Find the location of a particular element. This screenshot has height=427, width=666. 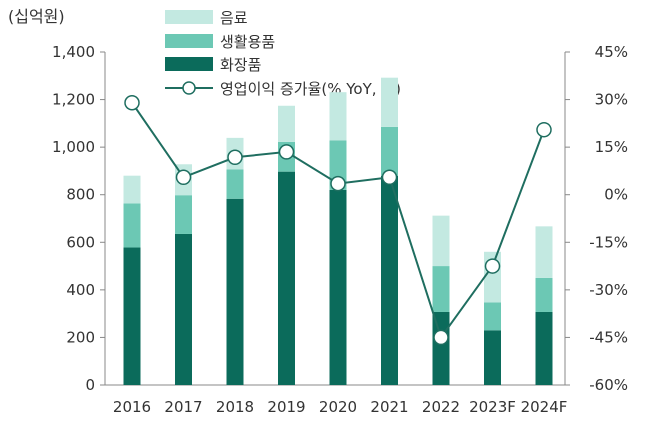

y-left-tick-label: 400 is located at coordinates (80, 290).